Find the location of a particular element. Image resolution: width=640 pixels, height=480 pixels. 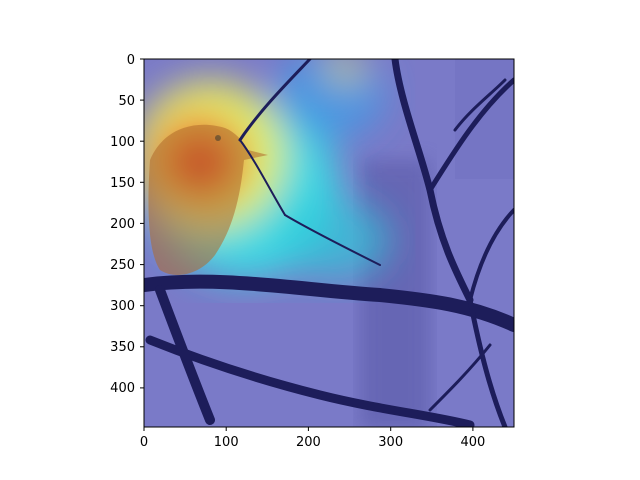

x-axis: 0 100 200 300 400 is located at coordinates (312, 438).